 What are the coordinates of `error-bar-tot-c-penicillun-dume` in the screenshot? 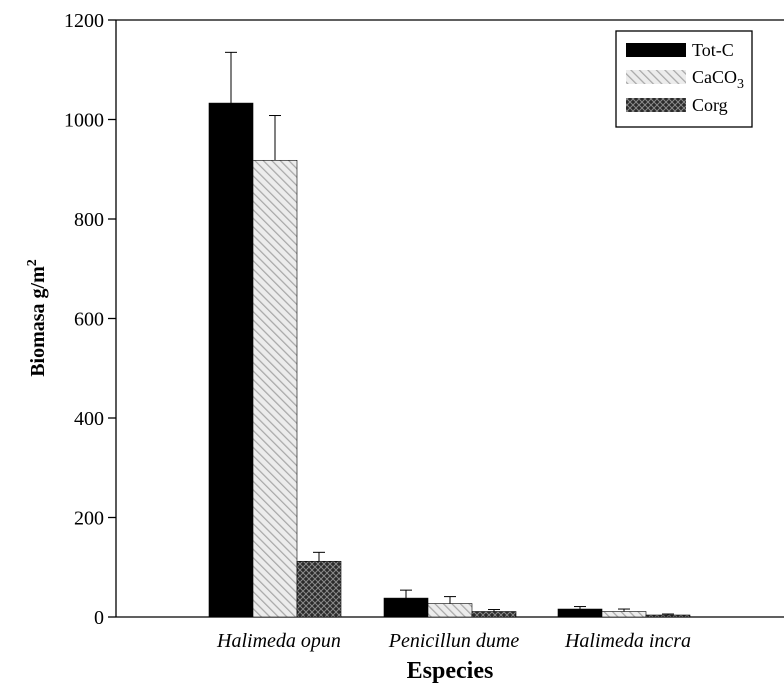 It's located at (406, 594).